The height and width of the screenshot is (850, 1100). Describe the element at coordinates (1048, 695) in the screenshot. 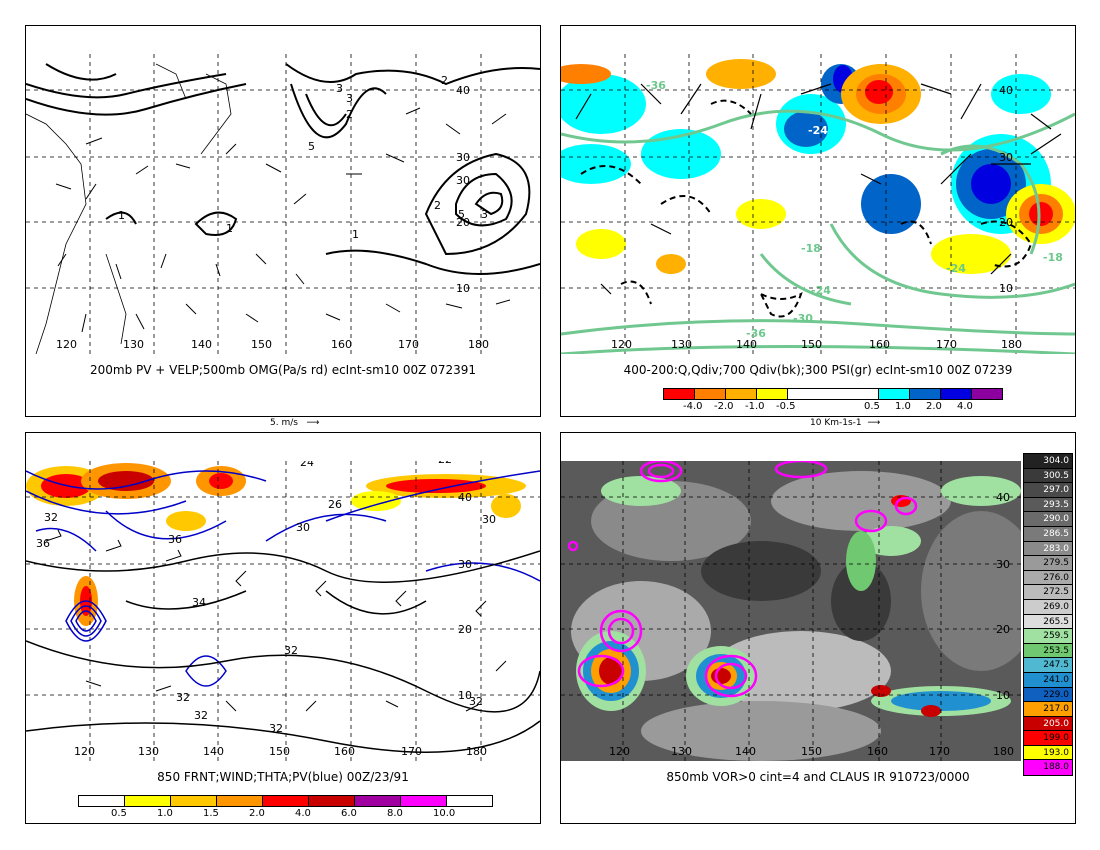

I see `colorbar-cell: 229.0` at that location.